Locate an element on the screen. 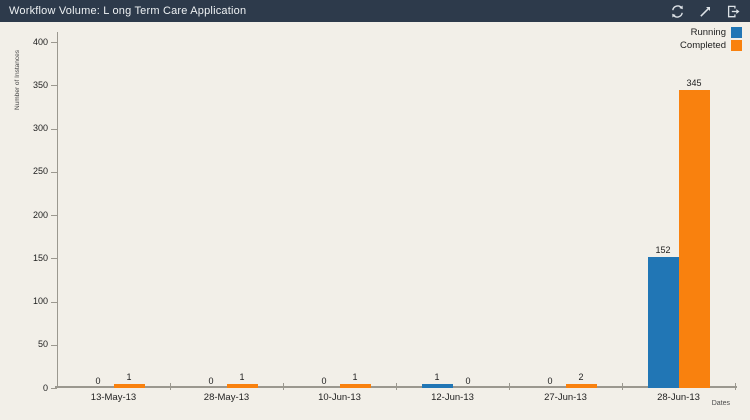 This screenshot has width=750, height=420. header-toolbar is located at coordinates (705, 11).